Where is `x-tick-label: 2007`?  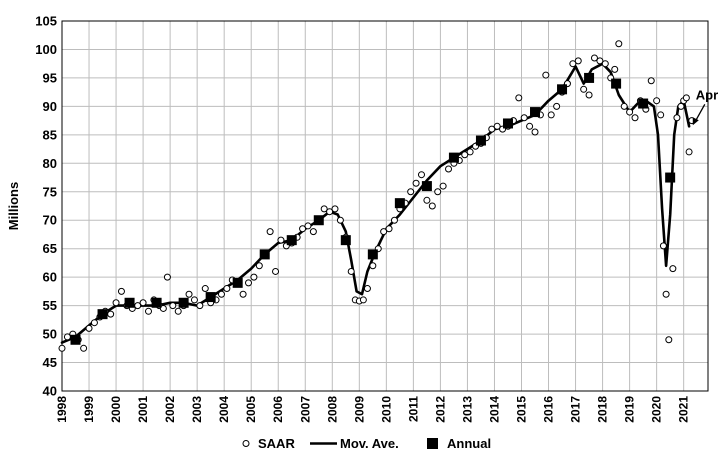 x-tick-label: 2007 is located at coordinates (305, 409).